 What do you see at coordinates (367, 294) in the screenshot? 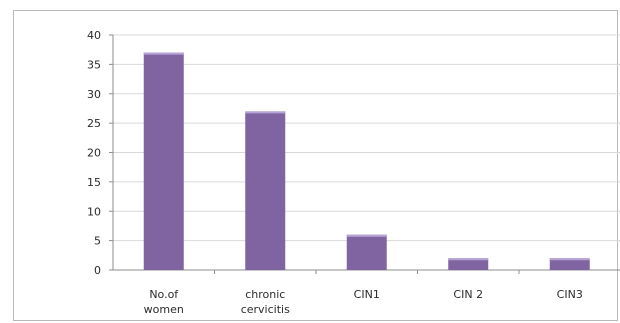
I see `x-tick-label: CIN1` at bounding box center [367, 294].